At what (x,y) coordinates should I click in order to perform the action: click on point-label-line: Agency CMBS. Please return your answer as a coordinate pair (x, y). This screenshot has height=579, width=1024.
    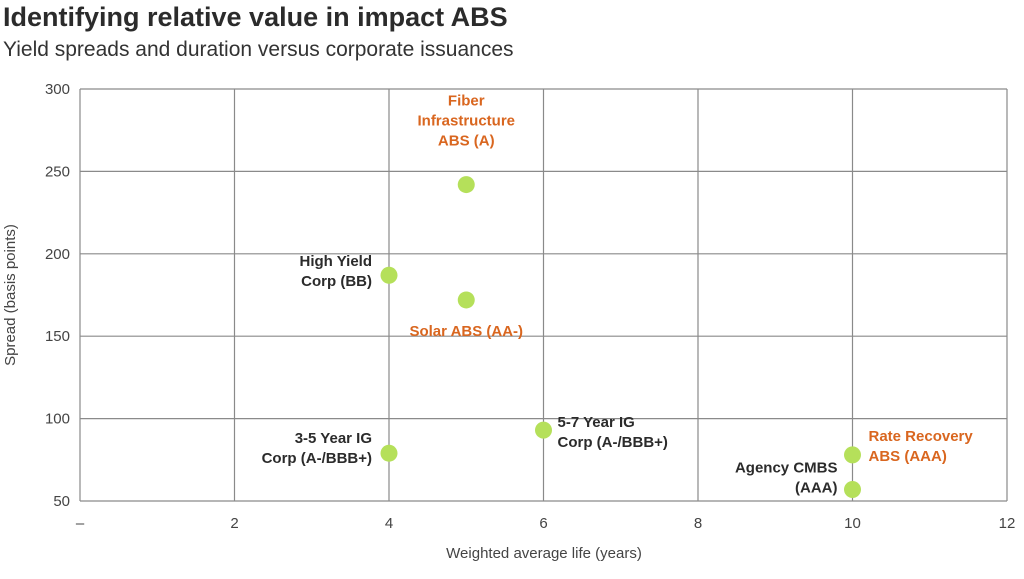
    Looking at the image, I should click on (786, 467).